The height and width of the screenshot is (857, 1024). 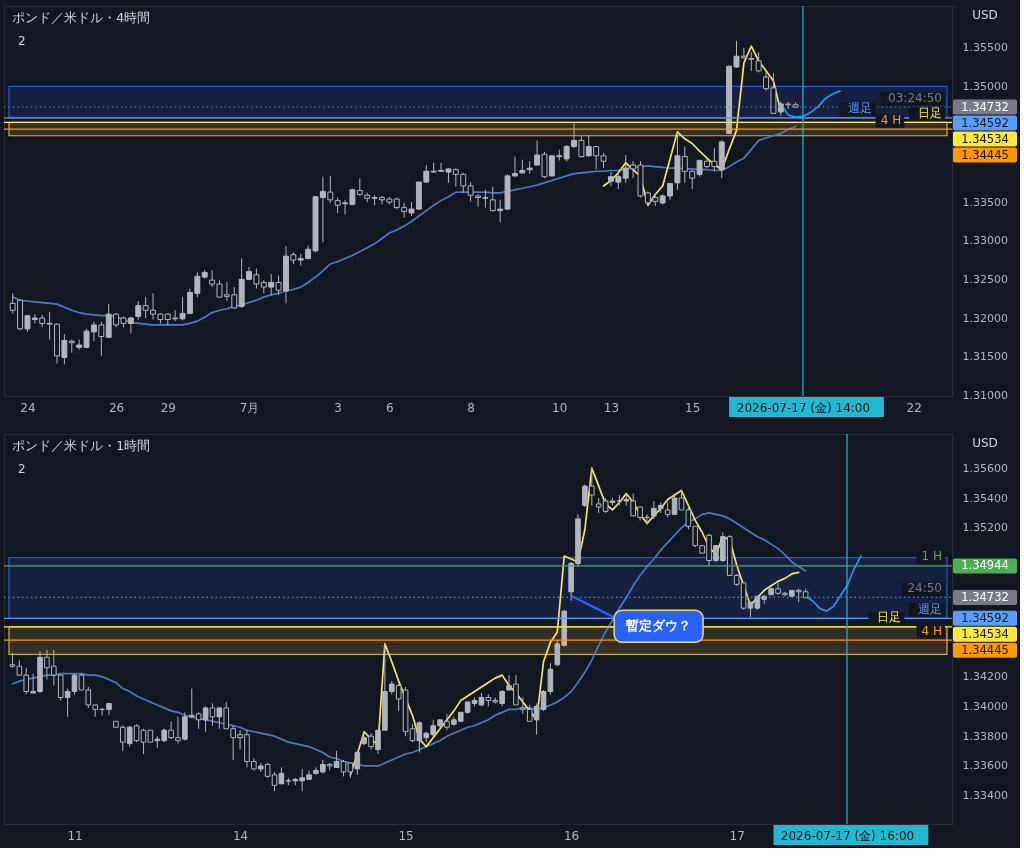 I want to click on x-tick-label: 22, so click(x=914, y=407).